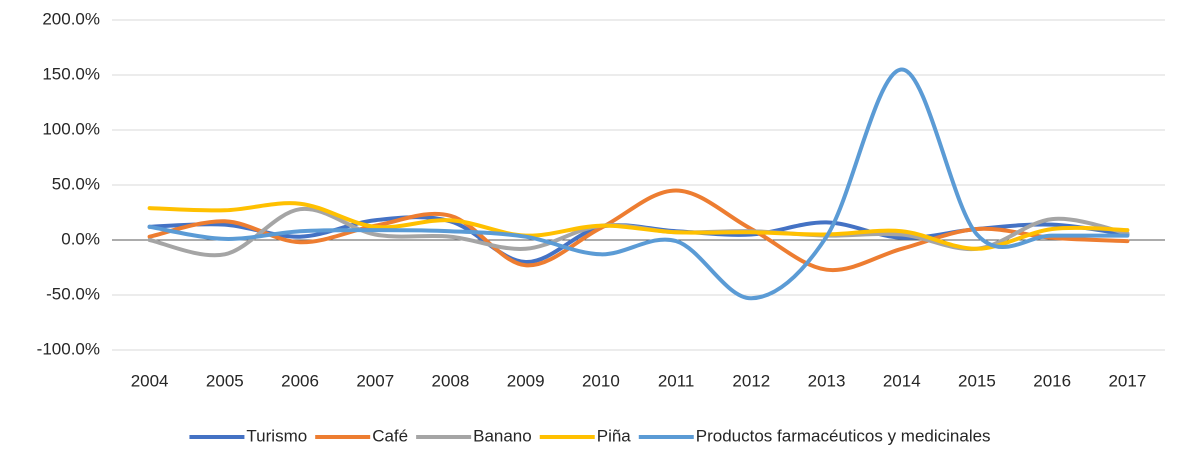  What do you see at coordinates (977, 380) in the screenshot?
I see `x-tick-label: 2015` at bounding box center [977, 380].